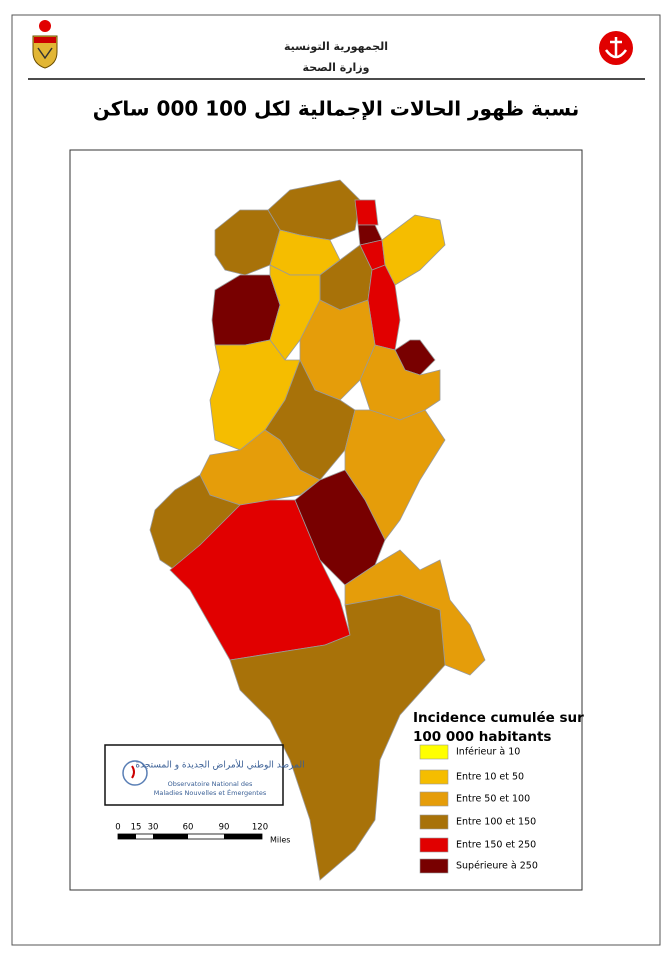  Describe the element at coordinates (280, 840) in the screenshot. I see `scale-unit: Miles` at that location.